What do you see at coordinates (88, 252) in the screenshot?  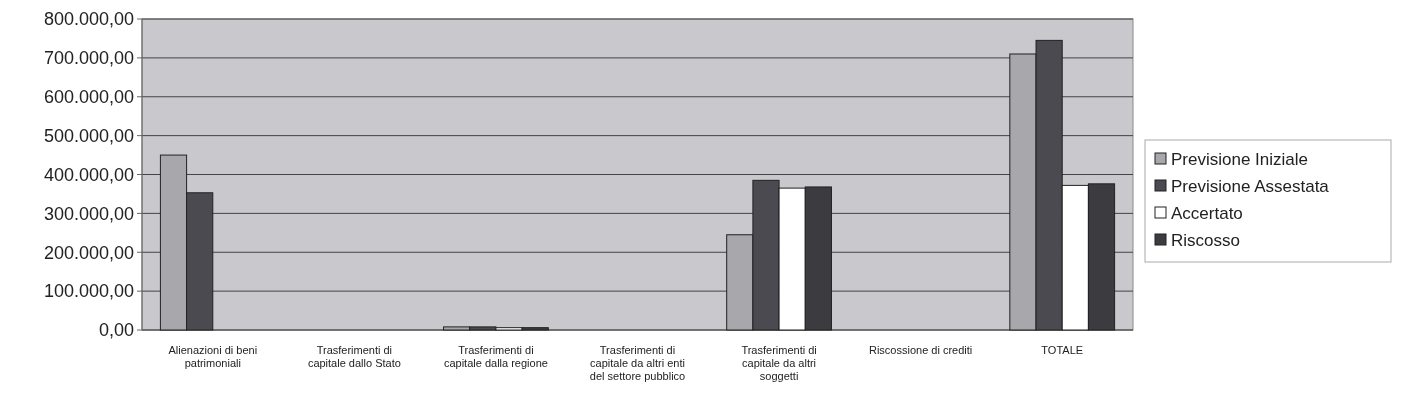 I see `y-tick-label: 200.000,00` at bounding box center [88, 252].